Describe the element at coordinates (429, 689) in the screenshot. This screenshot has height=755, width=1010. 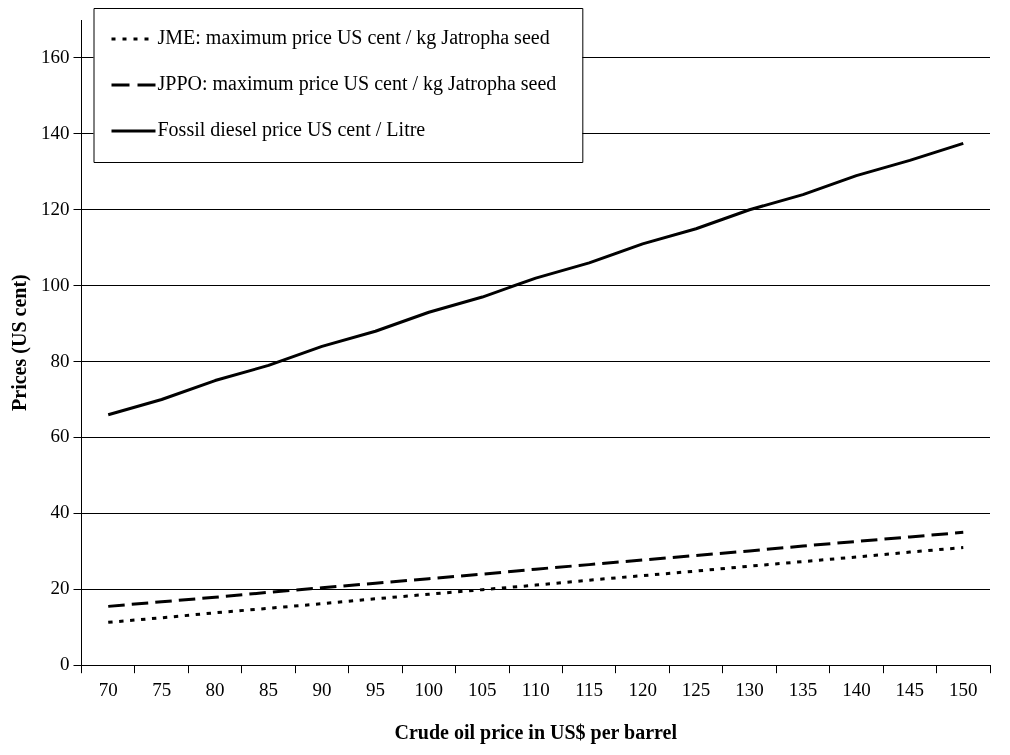
I see `x-tick-label: 100` at that location.